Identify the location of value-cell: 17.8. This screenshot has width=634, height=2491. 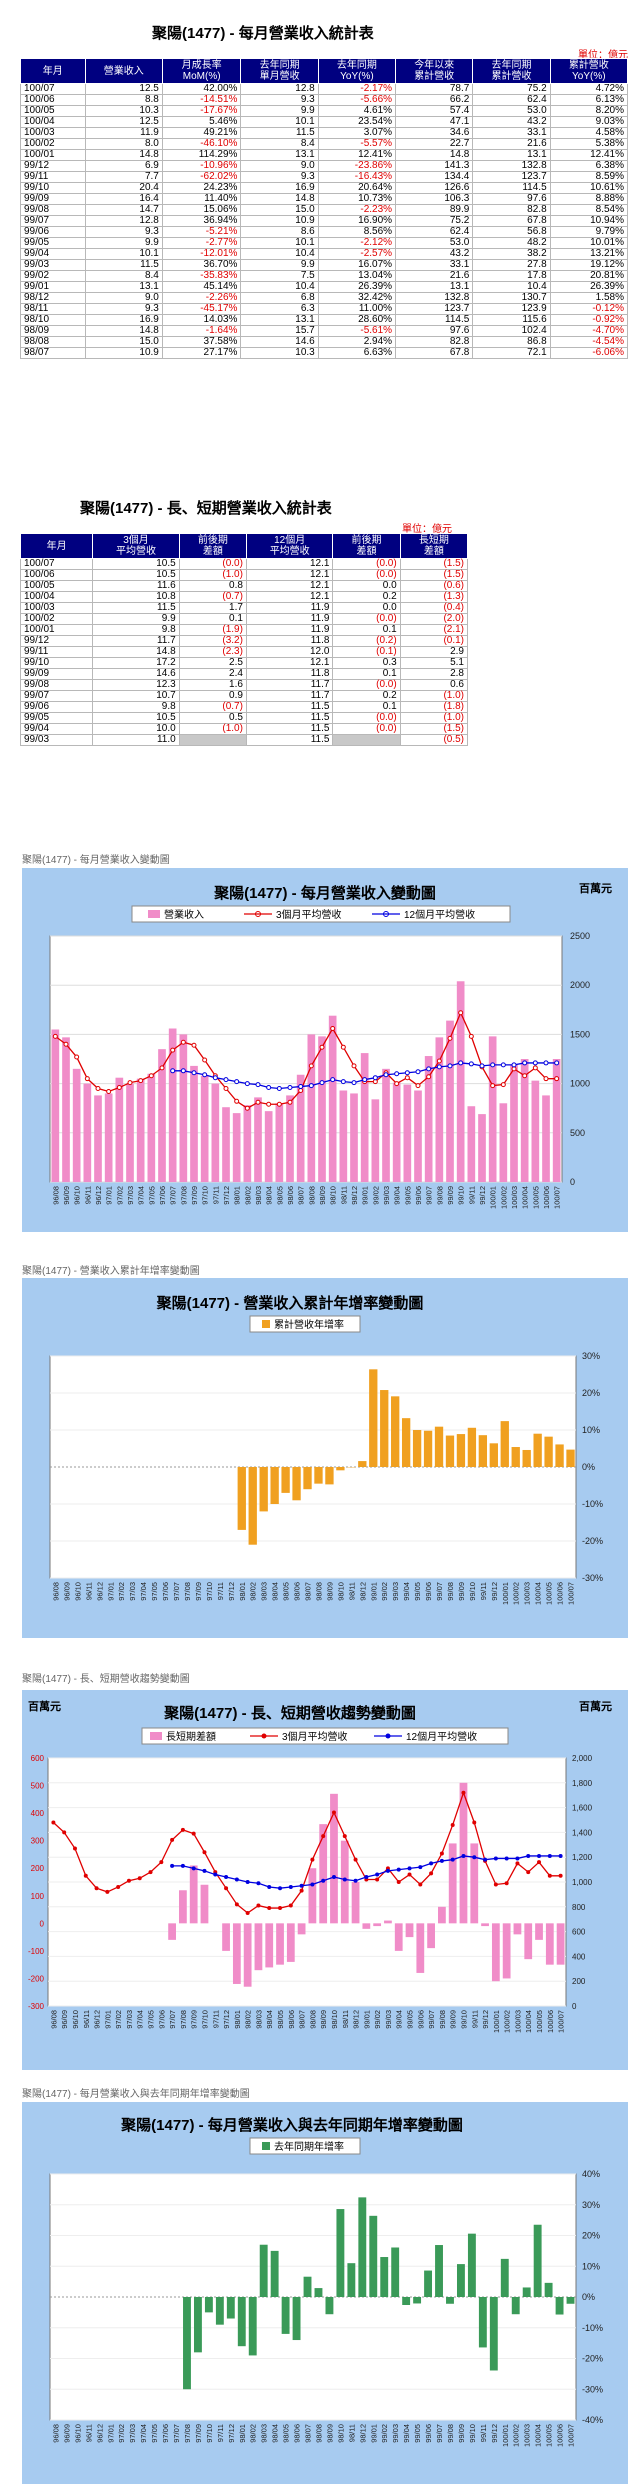
(511, 276).